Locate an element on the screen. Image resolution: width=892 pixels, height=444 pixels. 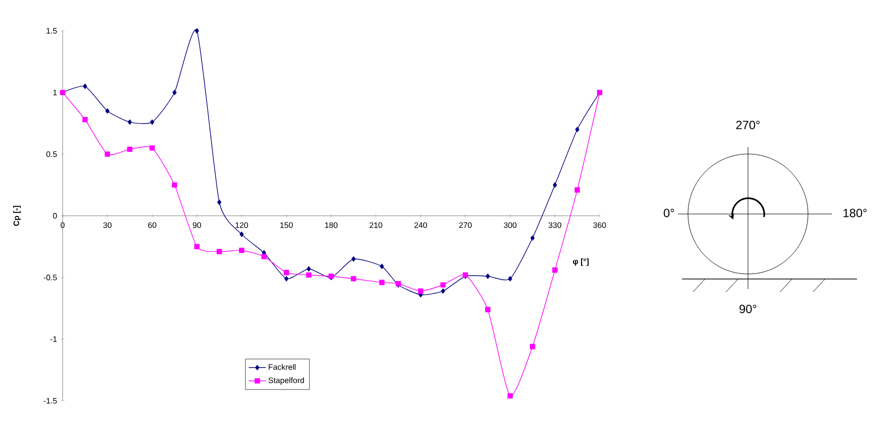
text: 0° is located at coordinates (669, 213).